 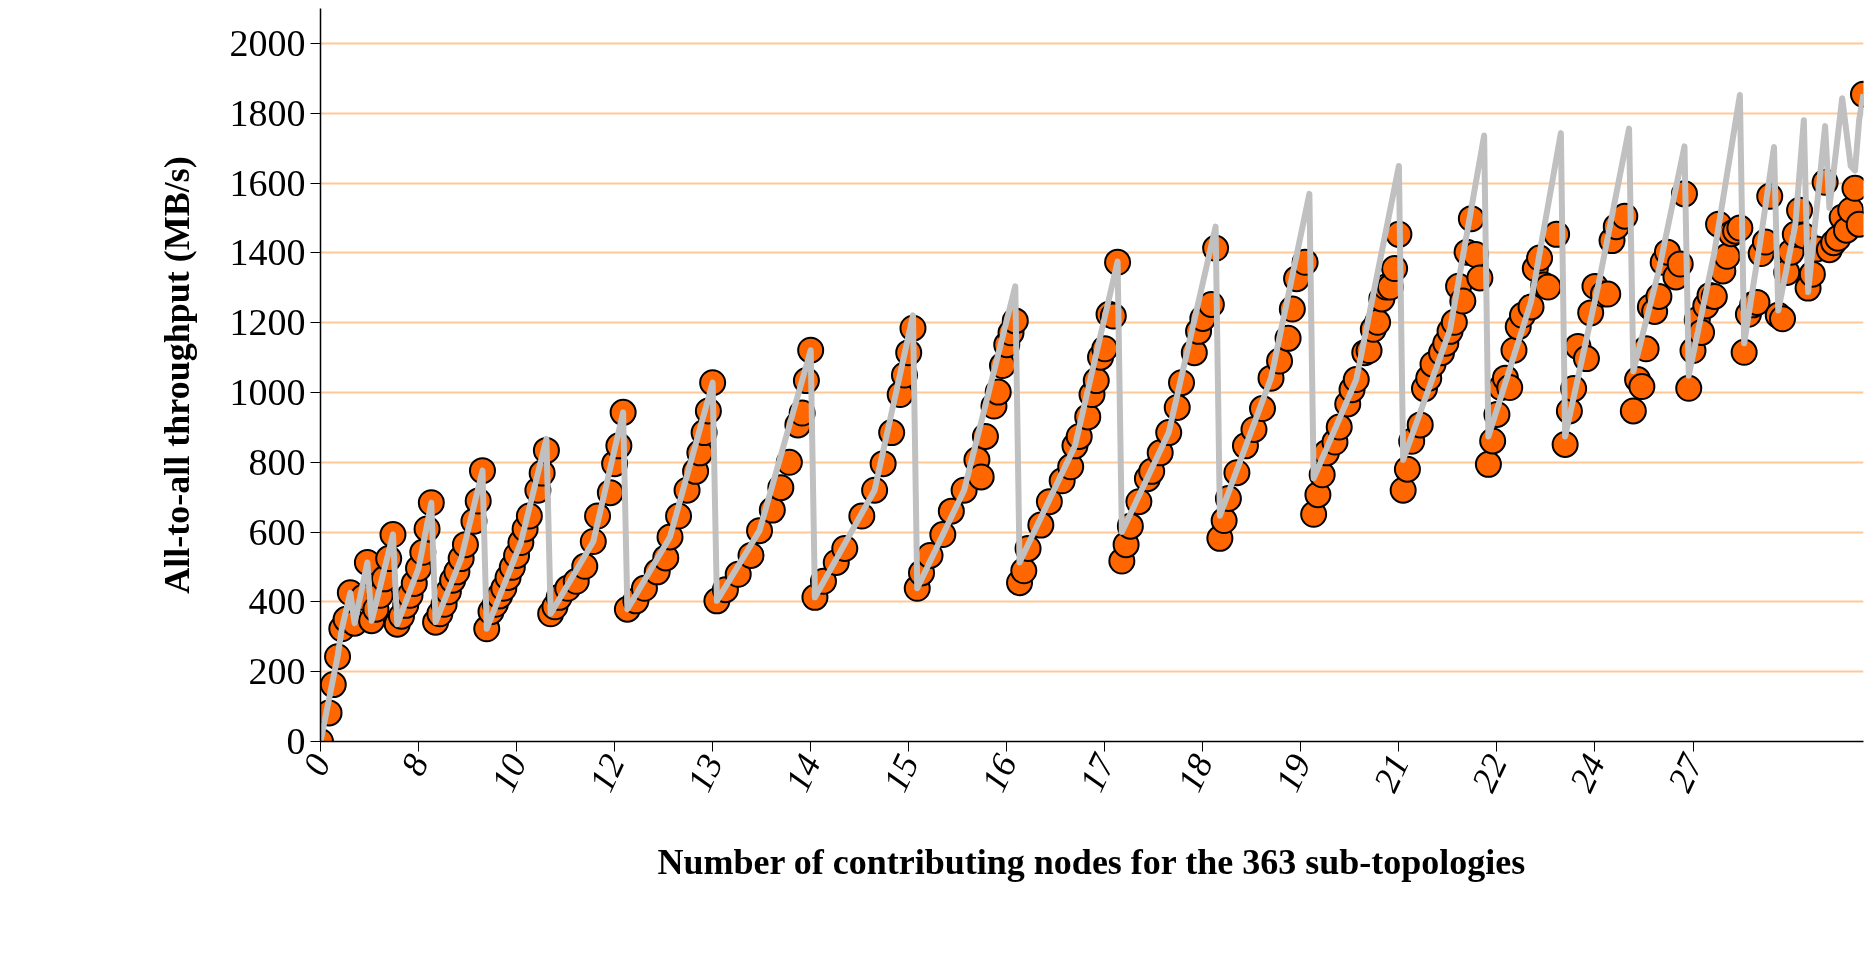 I want to click on x-tick-label: 15, so click(x=901, y=773).